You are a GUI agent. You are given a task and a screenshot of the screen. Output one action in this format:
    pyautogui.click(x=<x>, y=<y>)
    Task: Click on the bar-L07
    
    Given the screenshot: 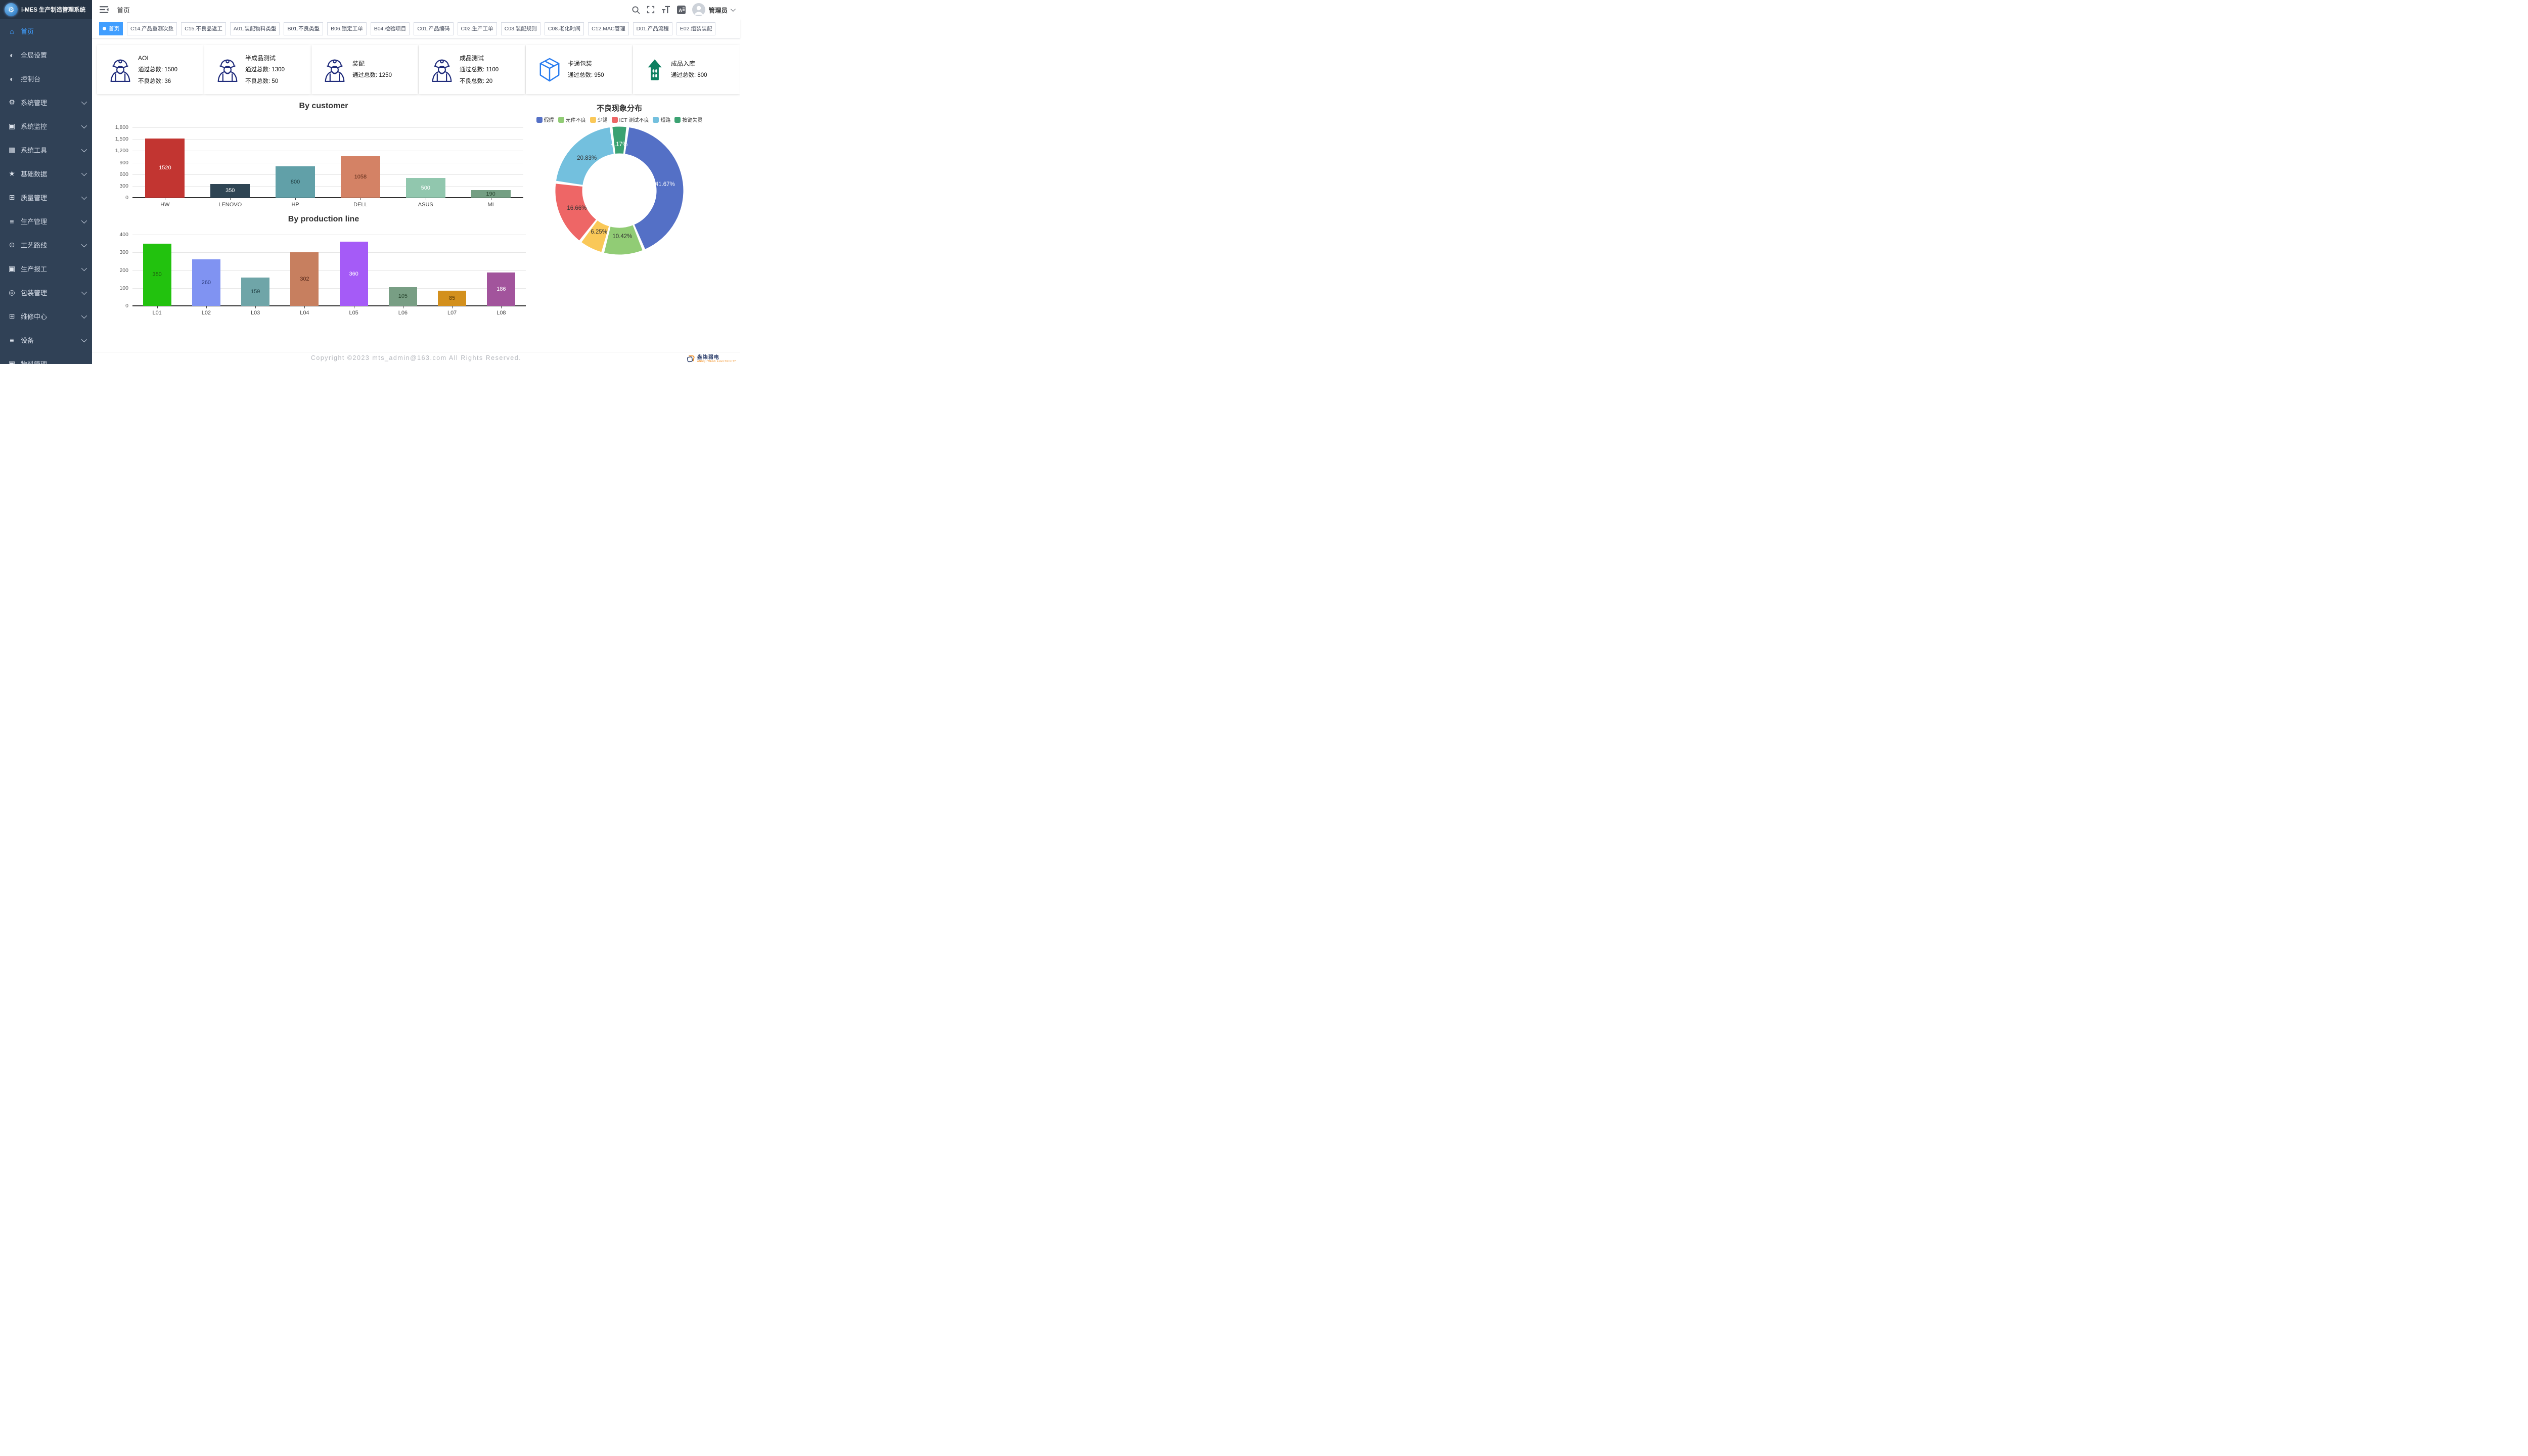 What is the action you would take?
    pyautogui.click(x=453, y=298)
    